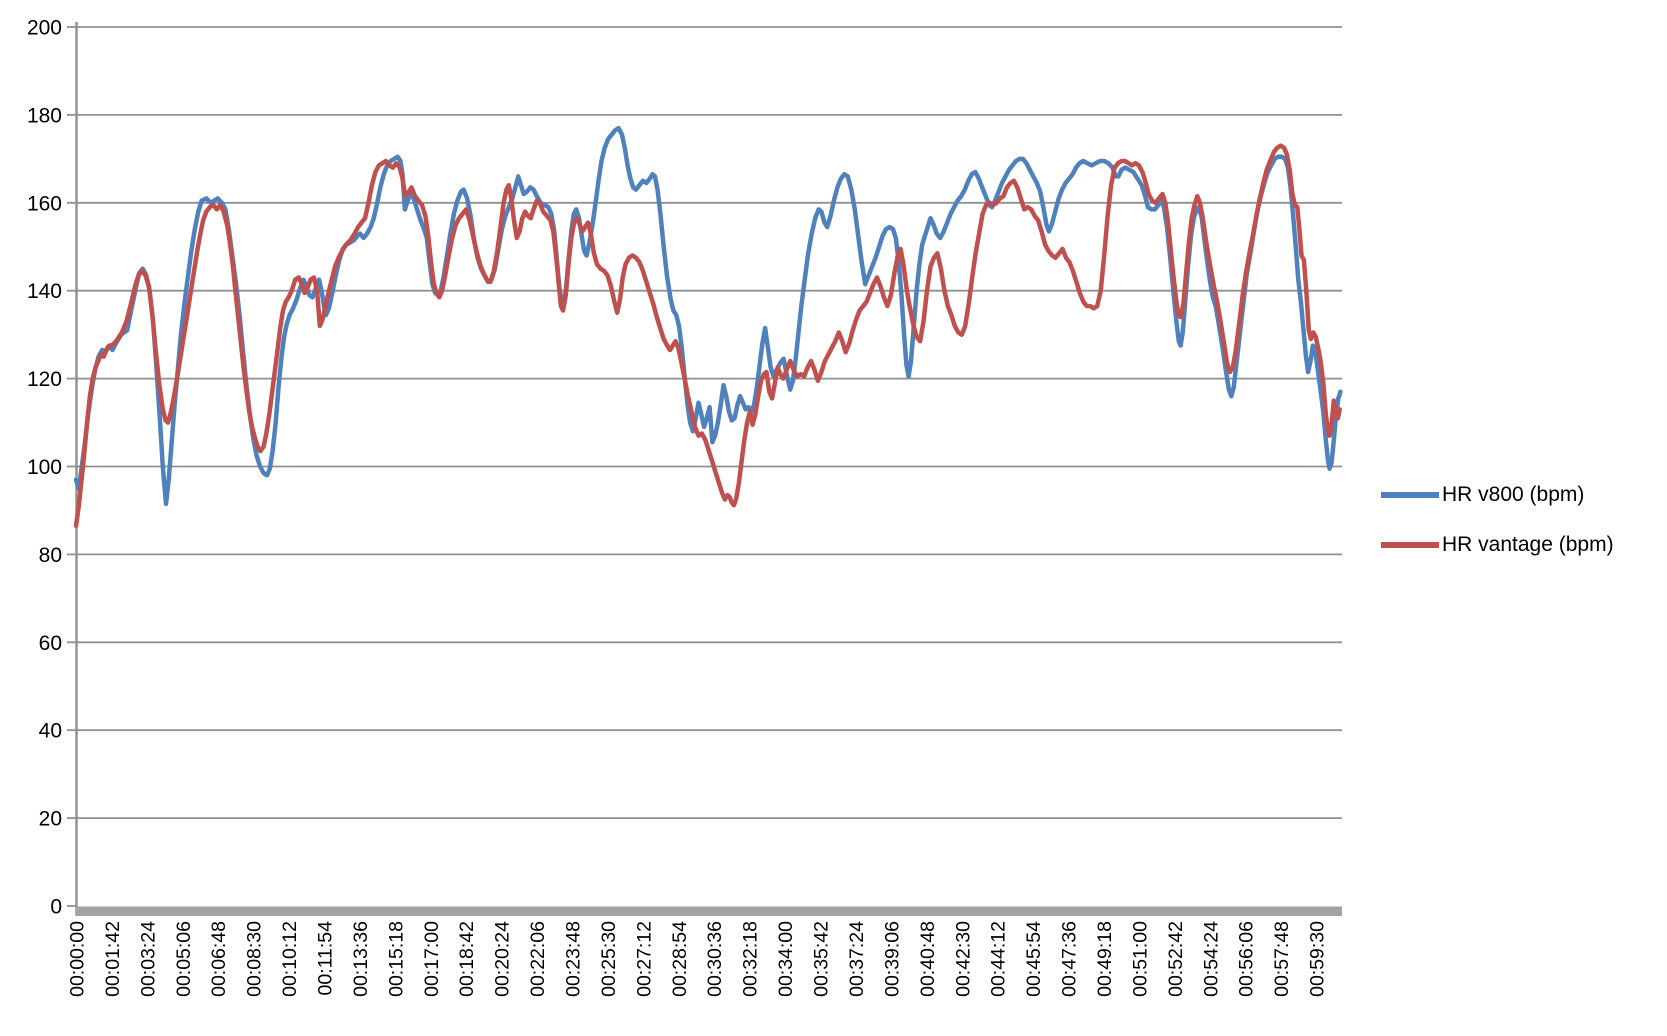 The image size is (1667, 1036). What do you see at coordinates (786, 959) in the screenshot?
I see `x-tick-label-20: 00:34:00` at bounding box center [786, 959].